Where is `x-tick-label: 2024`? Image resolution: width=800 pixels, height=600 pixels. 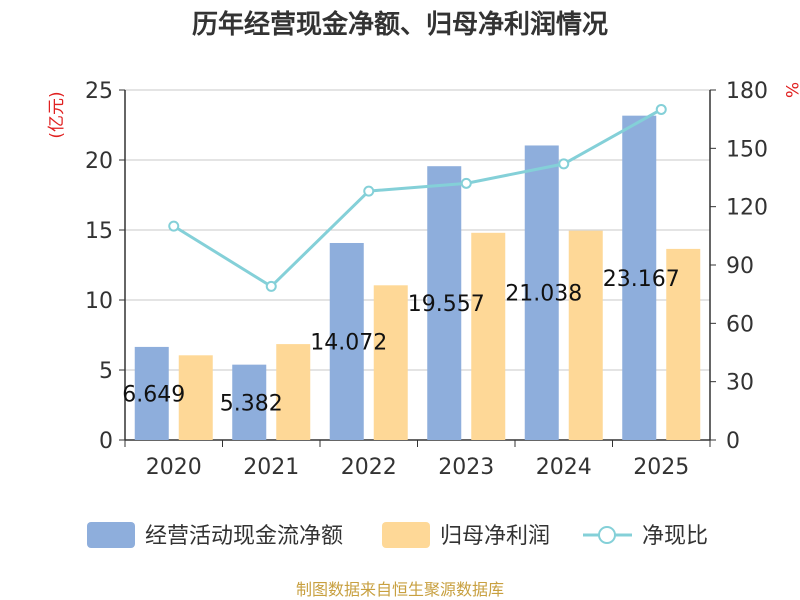 x-tick-label: 2024 is located at coordinates (564, 467).